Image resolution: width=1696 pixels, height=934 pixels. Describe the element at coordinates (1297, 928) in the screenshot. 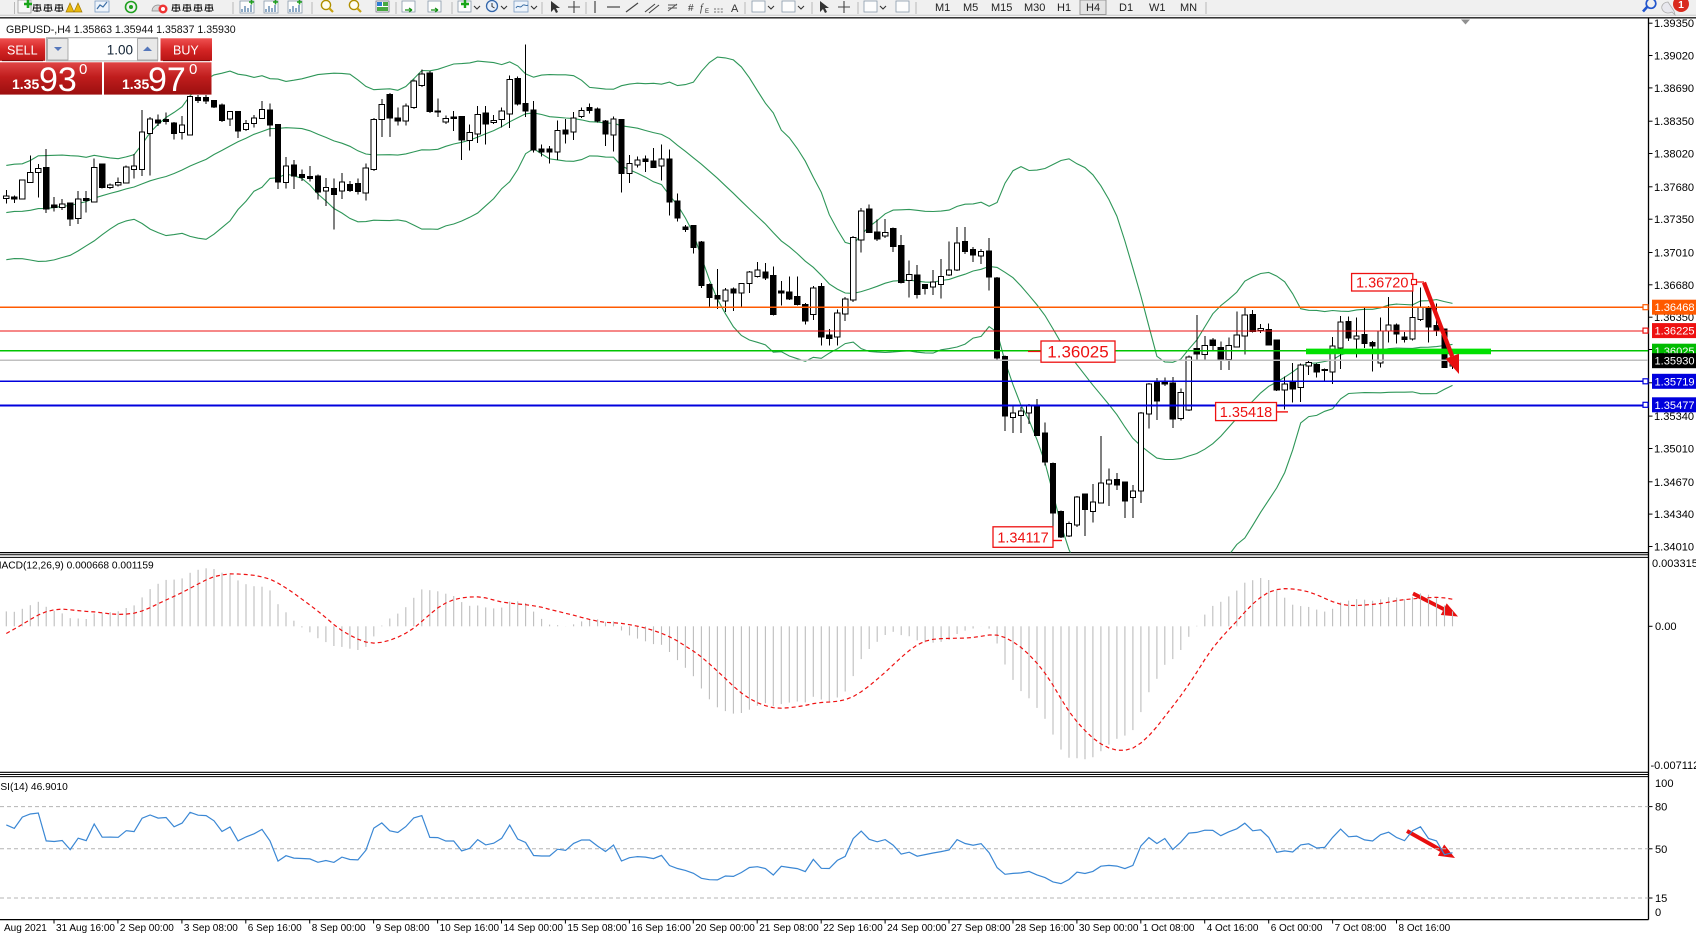

I see `svg-text: 6 Oct 00:00` at that location.